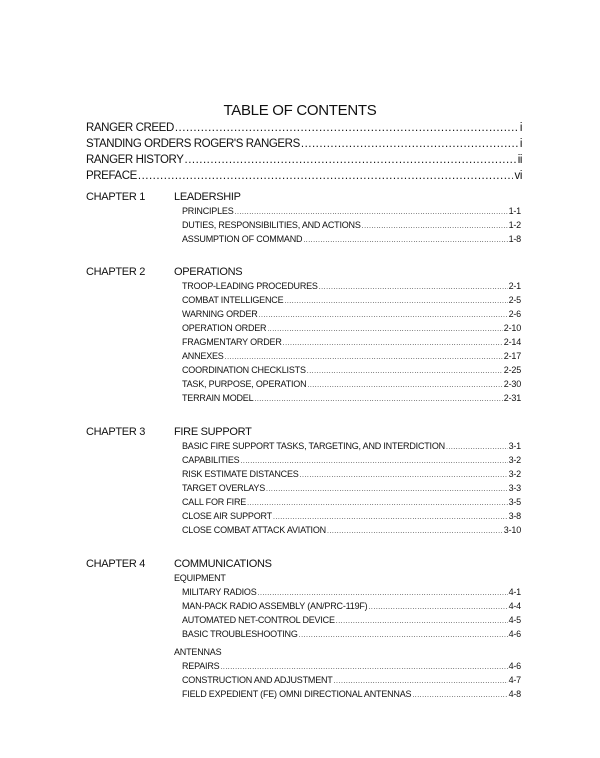  What do you see at coordinates (242, 239) in the screenshot?
I see `entry-label: ASSUMPTION OF COMMAND` at bounding box center [242, 239].